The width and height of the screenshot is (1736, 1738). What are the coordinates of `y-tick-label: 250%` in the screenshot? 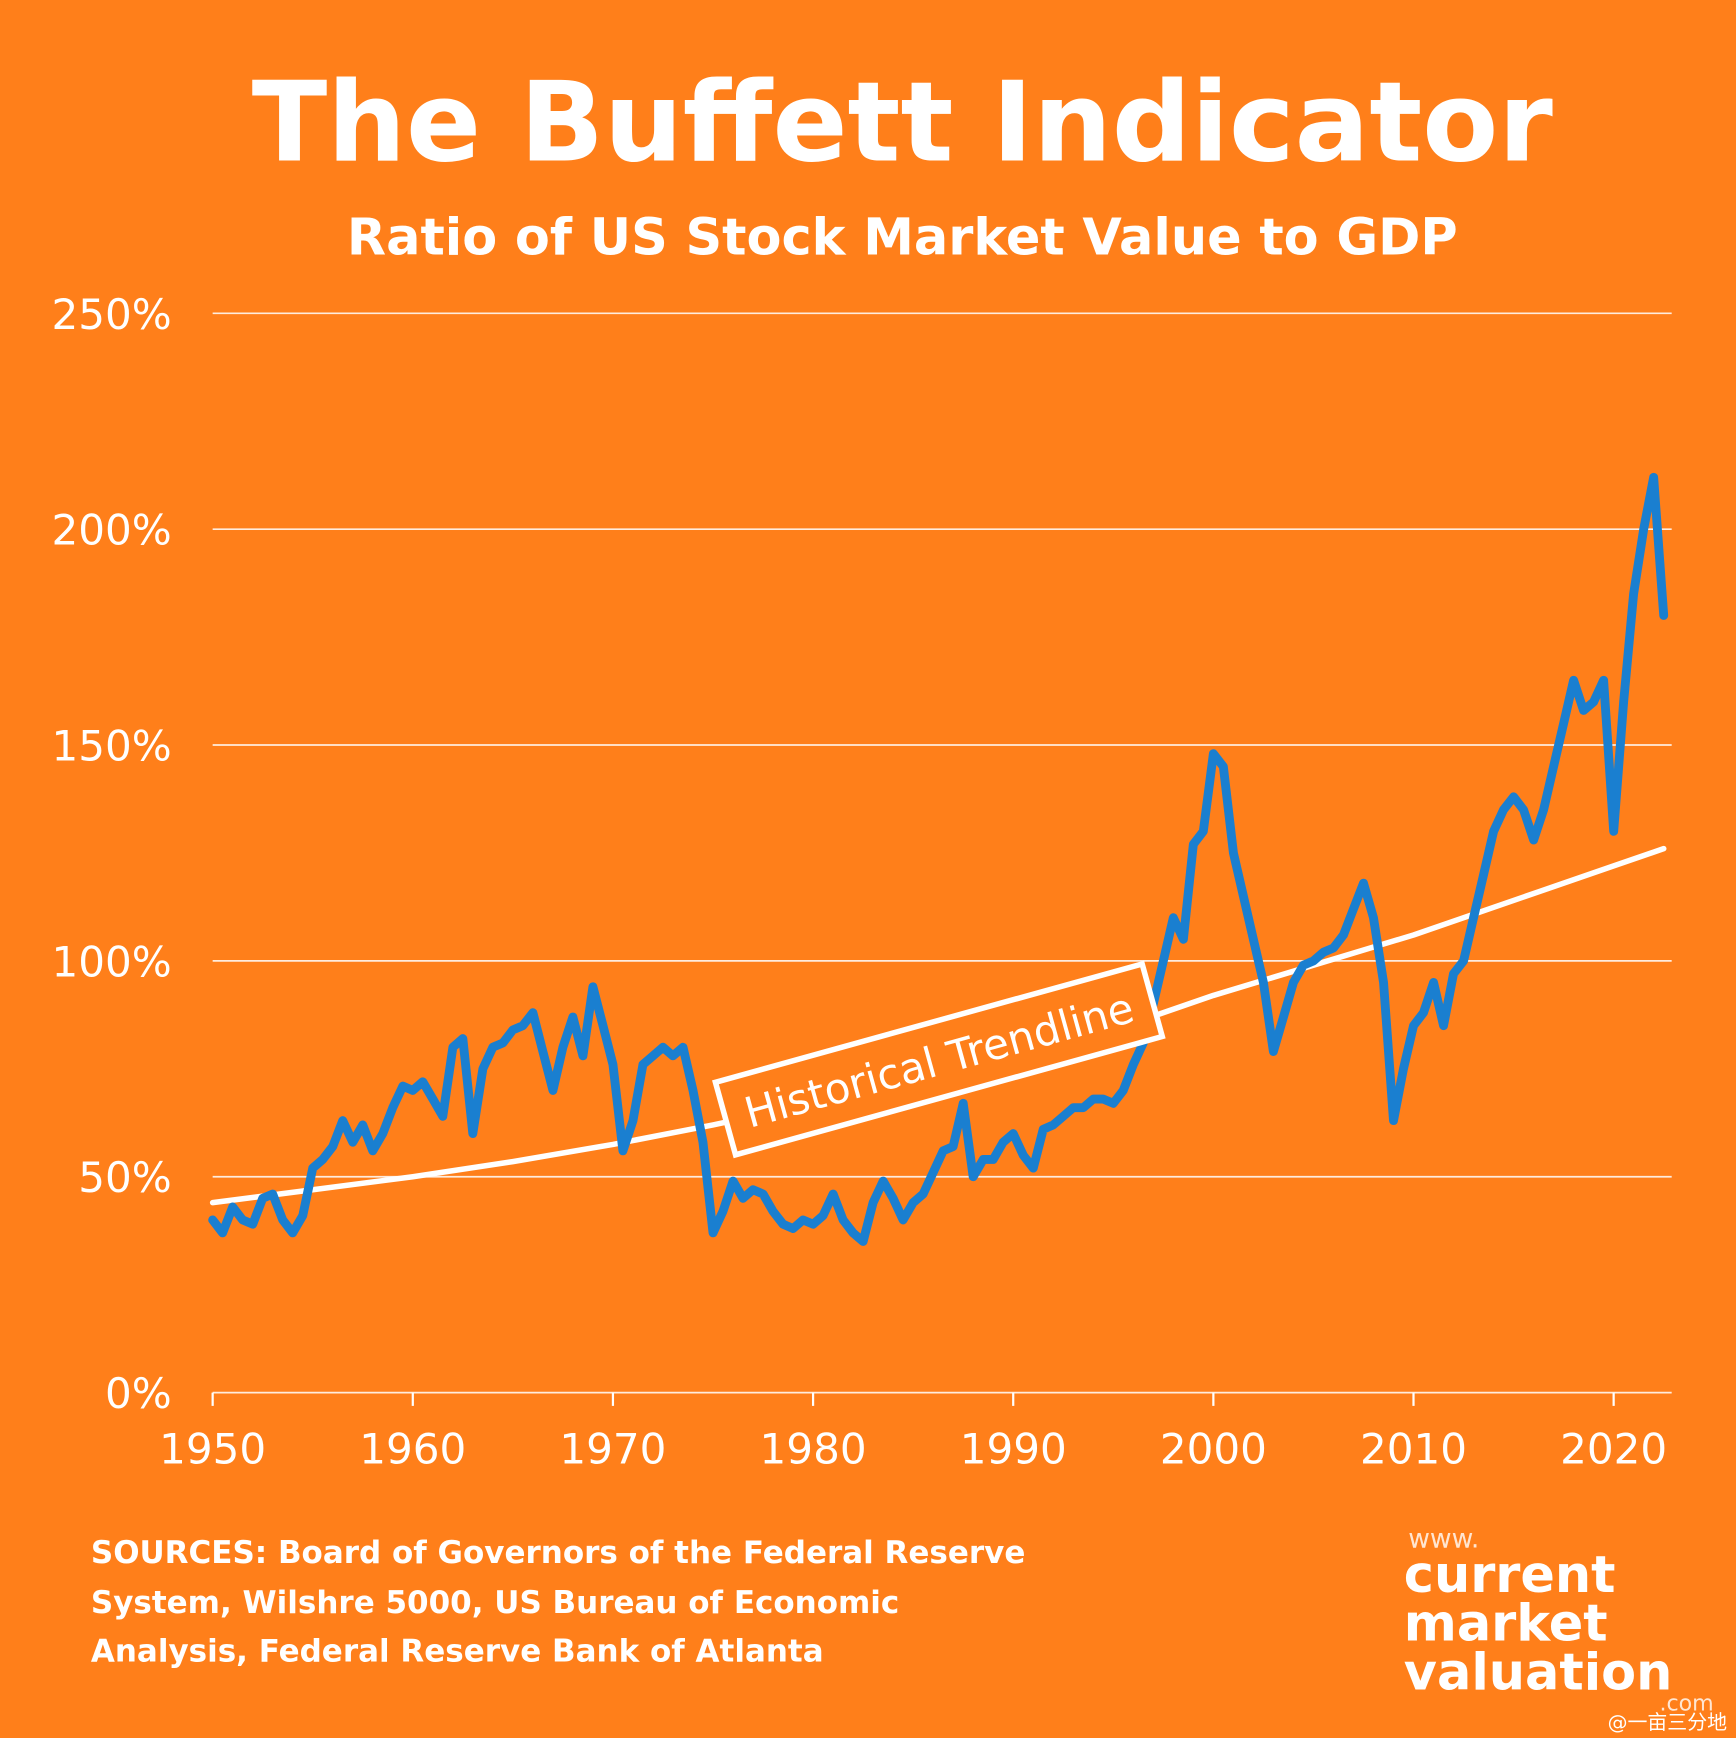 It's located at (111, 314).